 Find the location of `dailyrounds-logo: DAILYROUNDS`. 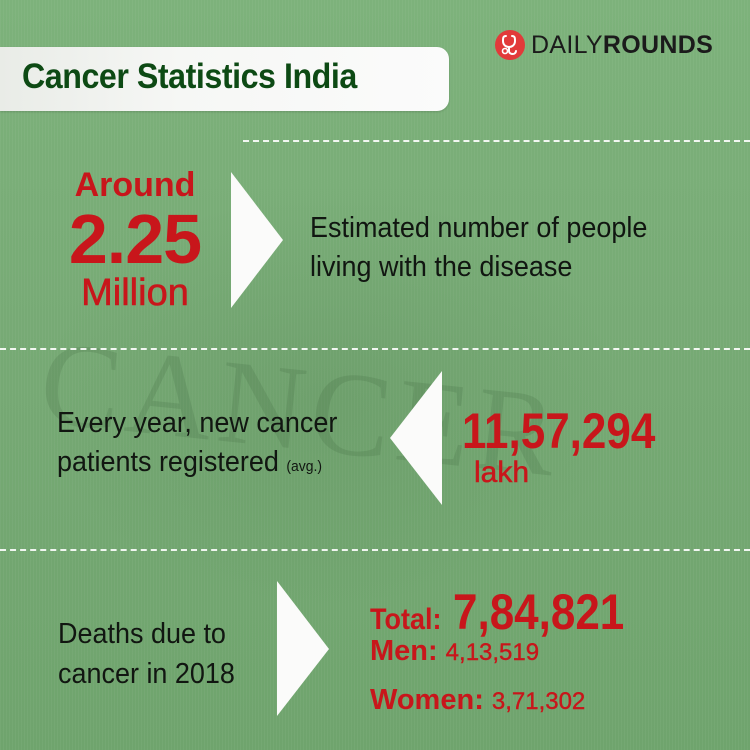

dailyrounds-logo: DAILYROUNDS is located at coordinates (604, 45).